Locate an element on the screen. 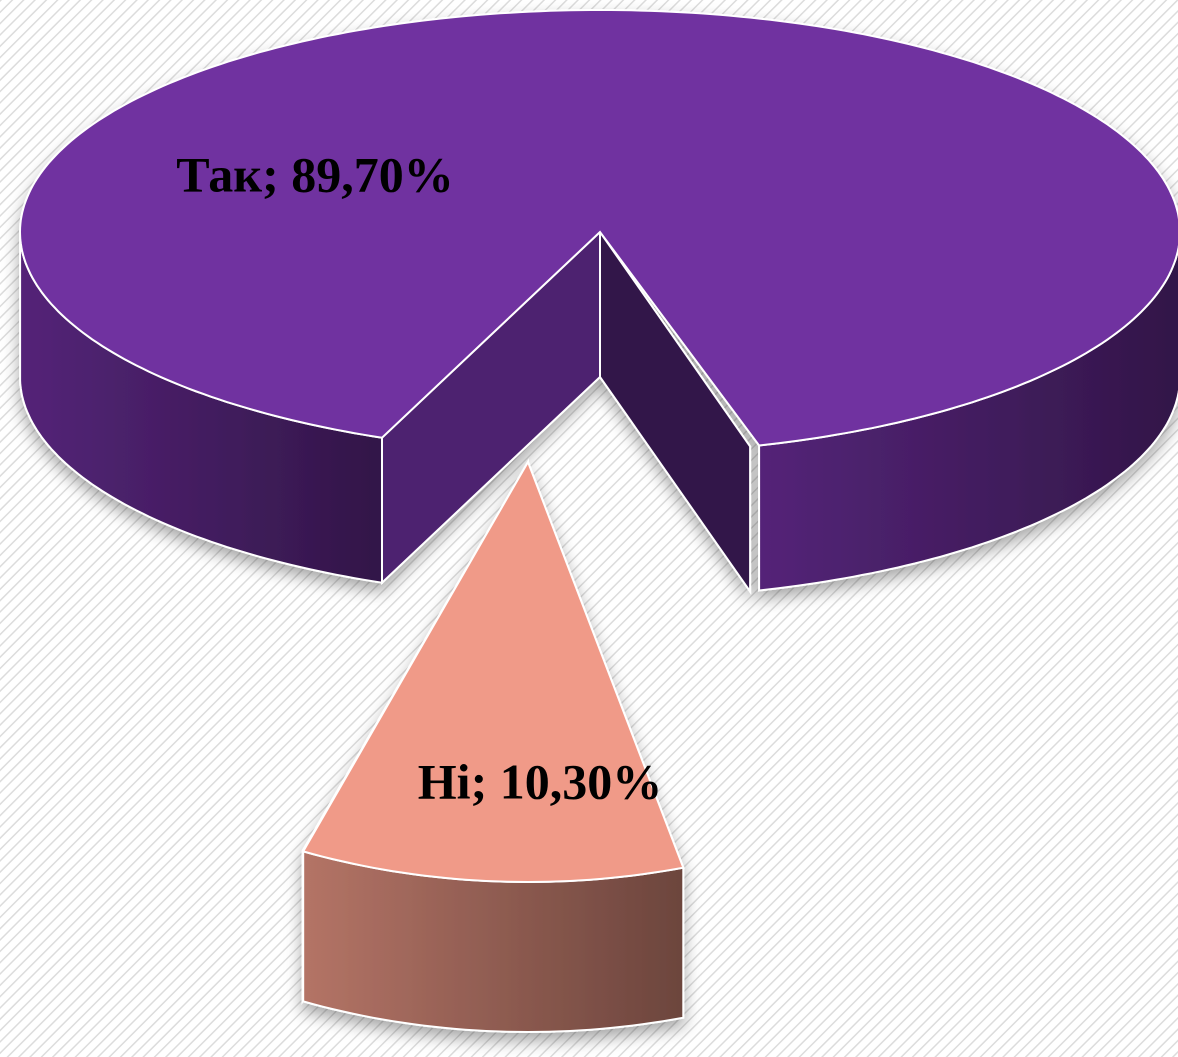 Image resolution: width=1178 pixels, height=1057 pixels. data-label: Так; 89,70% is located at coordinates (315, 174).